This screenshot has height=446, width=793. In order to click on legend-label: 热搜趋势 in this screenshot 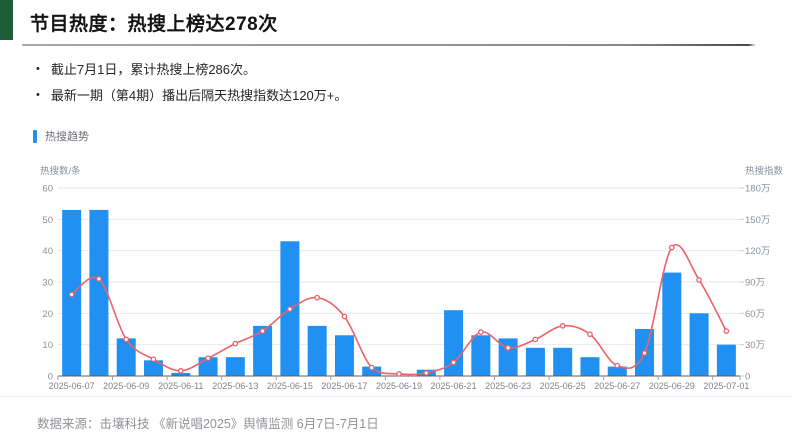, I will do `click(67, 137)`.